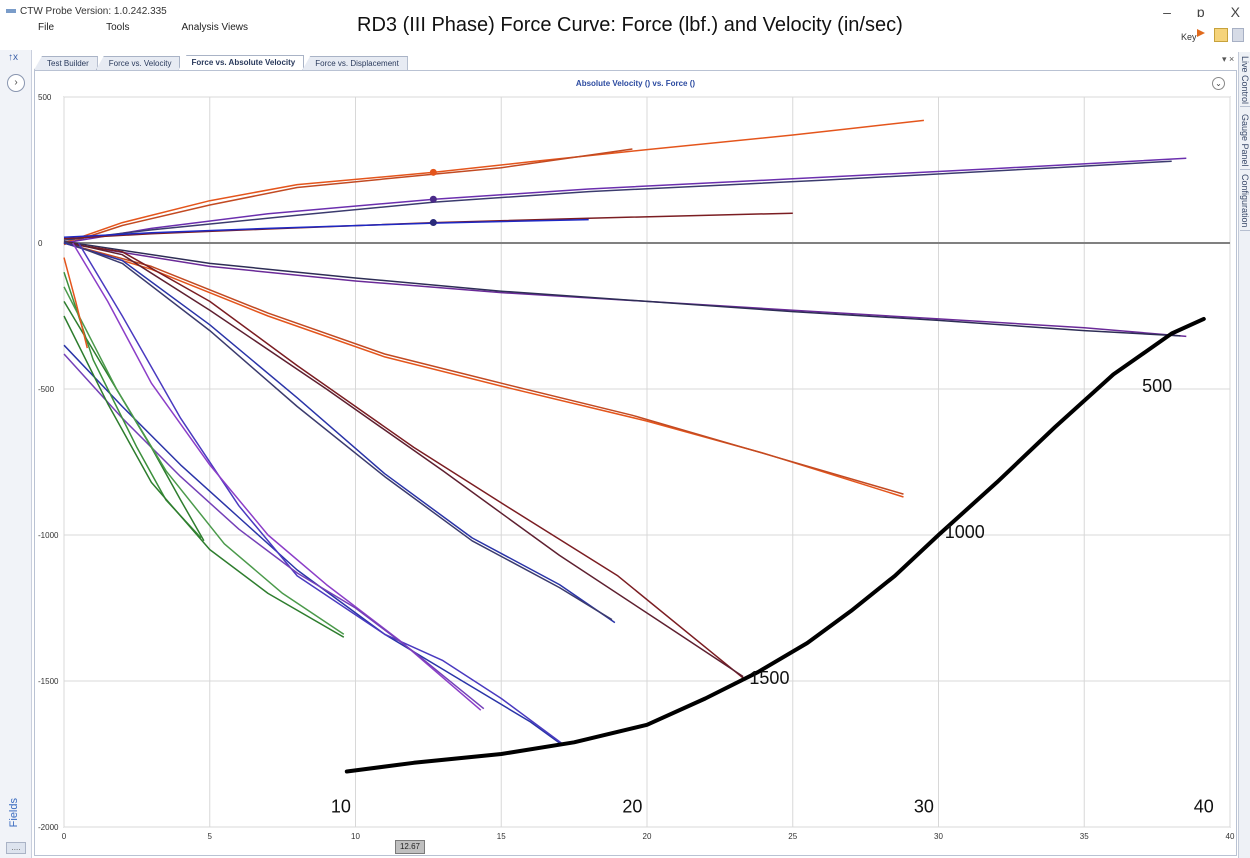  I want to click on y-tick-label: -1500, so click(48, 681).